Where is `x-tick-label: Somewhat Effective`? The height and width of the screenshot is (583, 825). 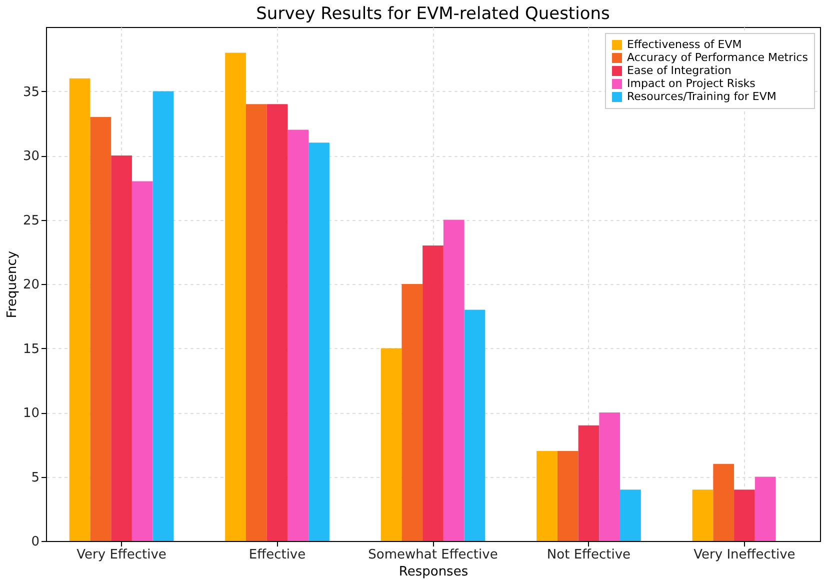
x-tick-label: Somewhat Effective is located at coordinates (433, 555).